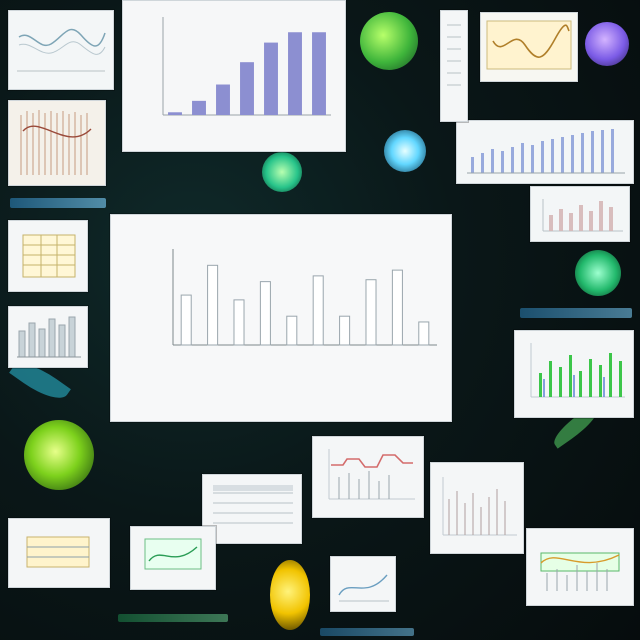 This screenshot has width=640, height=640. Describe the element at coordinates (290, 595) in the screenshot. I see `yellow-leaf-icon` at that location.